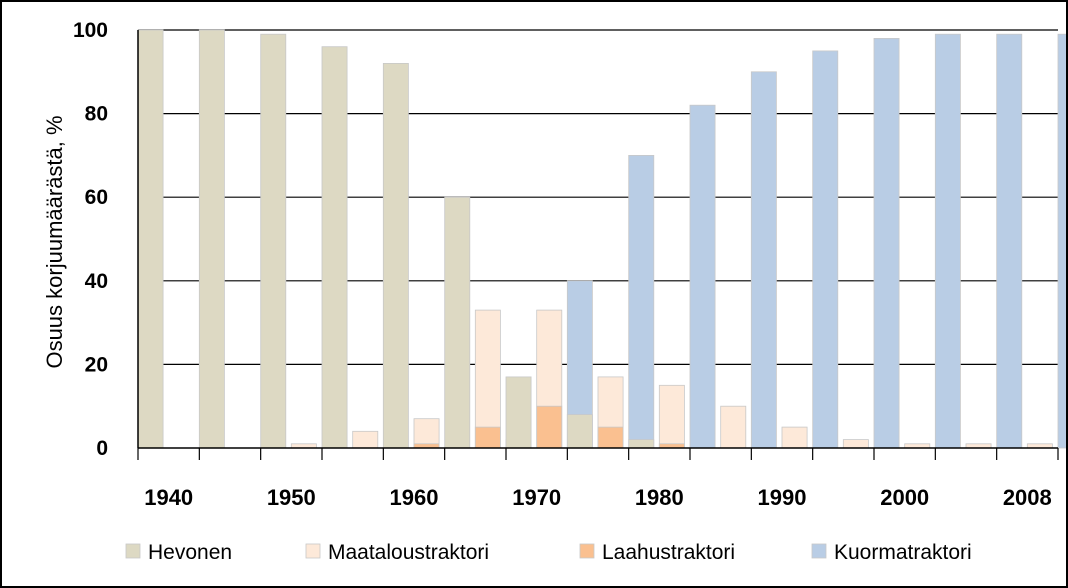 This screenshot has height=588, width=1068. What do you see at coordinates (1027, 497) in the screenshot?
I see `x-tick-label: 2008` at bounding box center [1027, 497].